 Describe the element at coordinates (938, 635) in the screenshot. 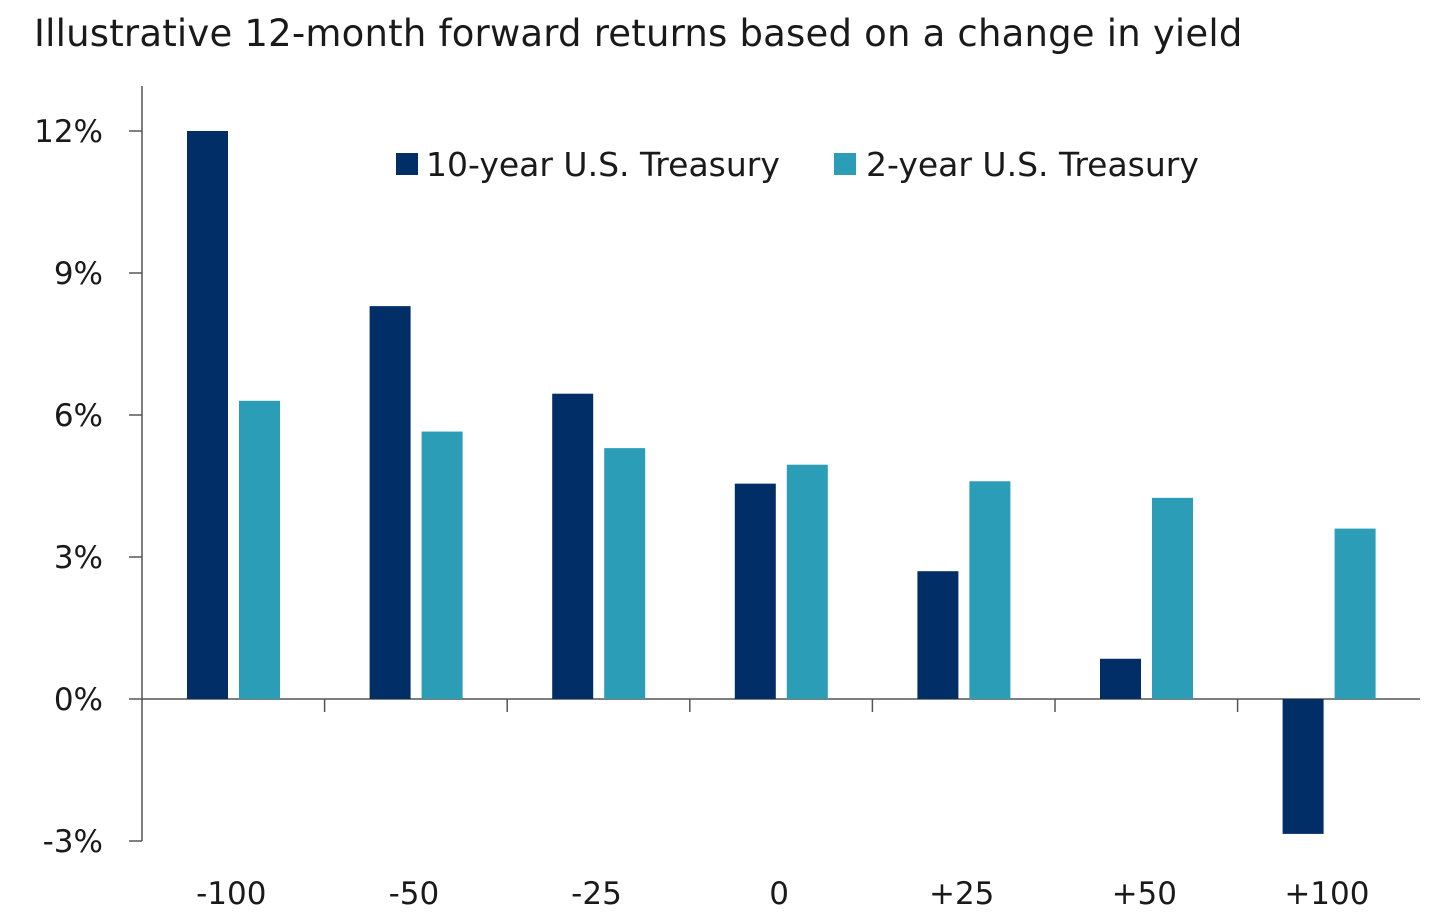

I see `bar-series-1-+25` at that location.